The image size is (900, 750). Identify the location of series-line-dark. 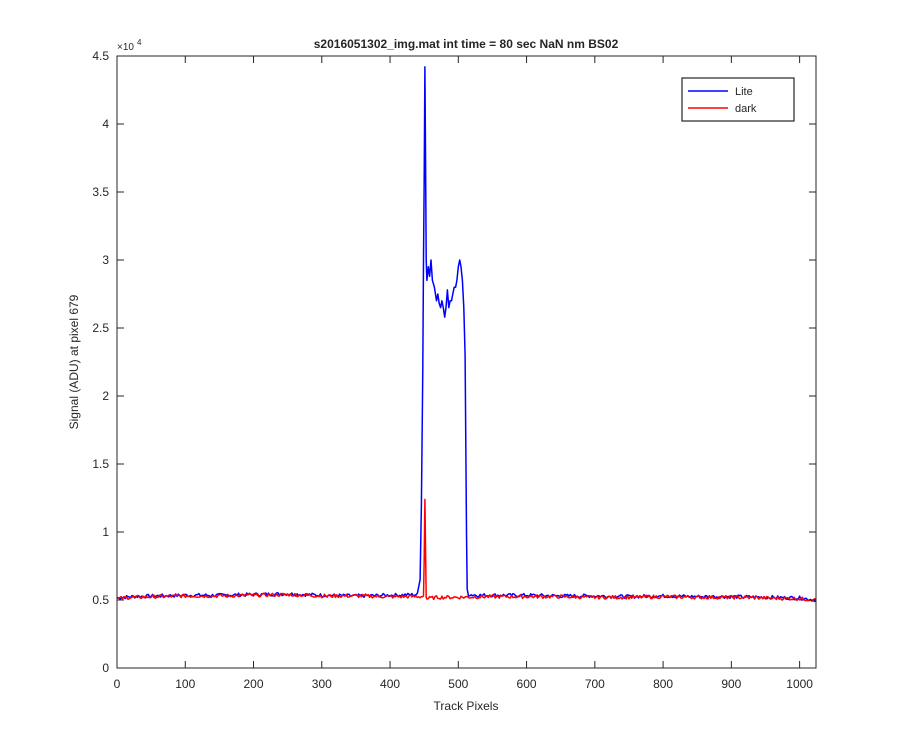
(466, 550).